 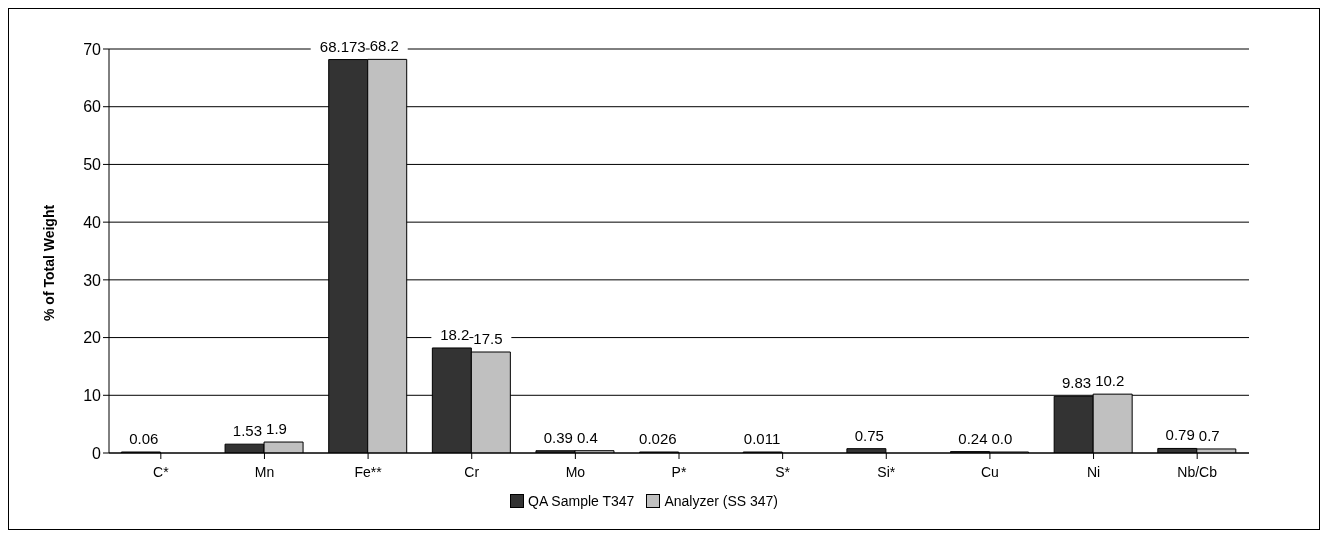 I want to click on y-tick-label: 30, so click(x=92, y=280).